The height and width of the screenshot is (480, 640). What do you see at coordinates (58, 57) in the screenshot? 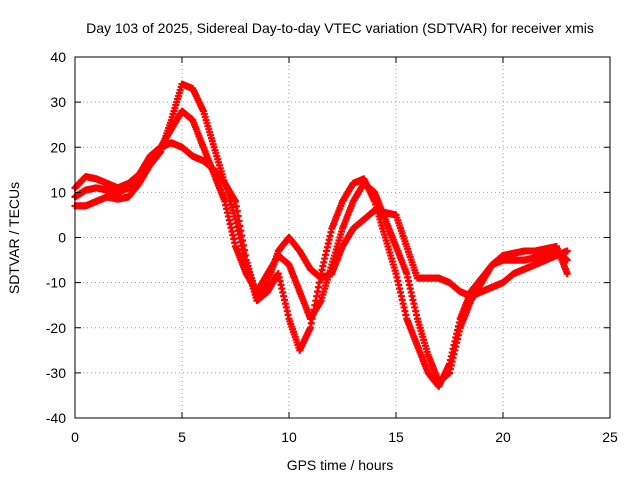
I see `y-tick-label: 40` at bounding box center [58, 57].